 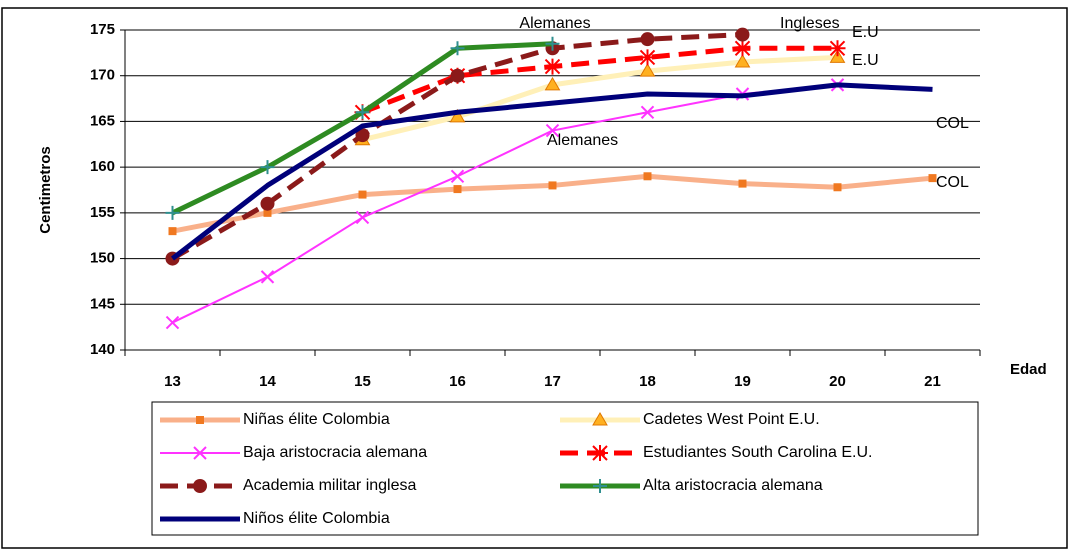 What do you see at coordinates (335, 452) in the screenshot?
I see `legend-label: Baja aristocracia alemana` at bounding box center [335, 452].